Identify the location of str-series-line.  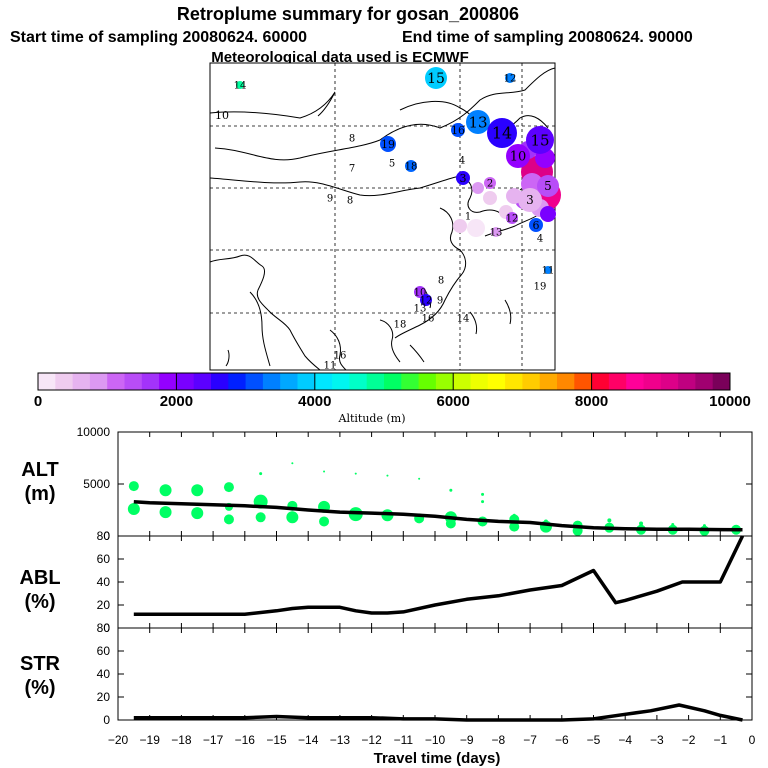
(438, 712).